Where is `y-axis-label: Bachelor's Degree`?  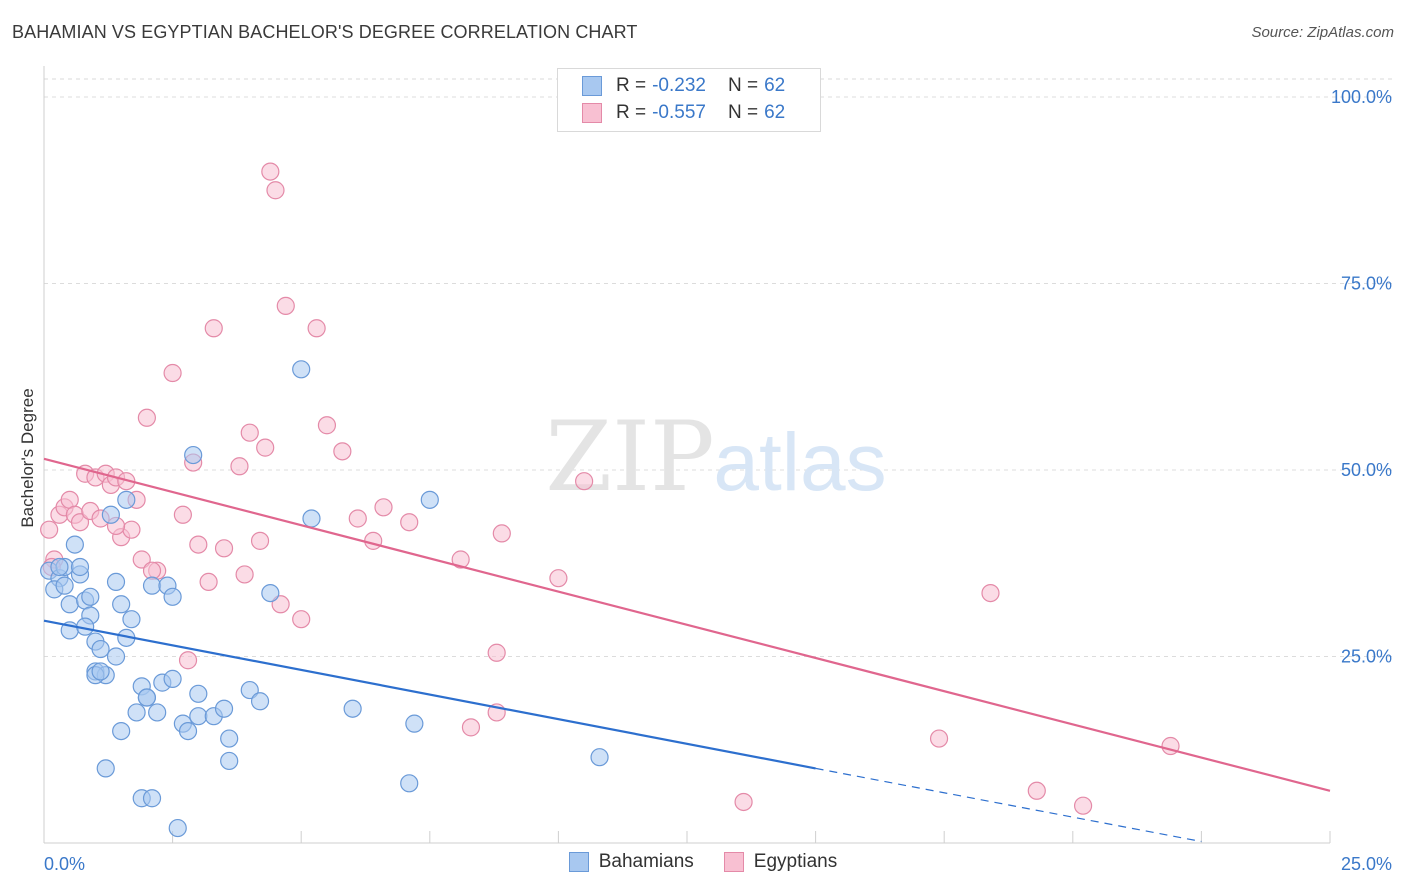 y-axis-label: Bachelor's Degree is located at coordinates (27, 457).